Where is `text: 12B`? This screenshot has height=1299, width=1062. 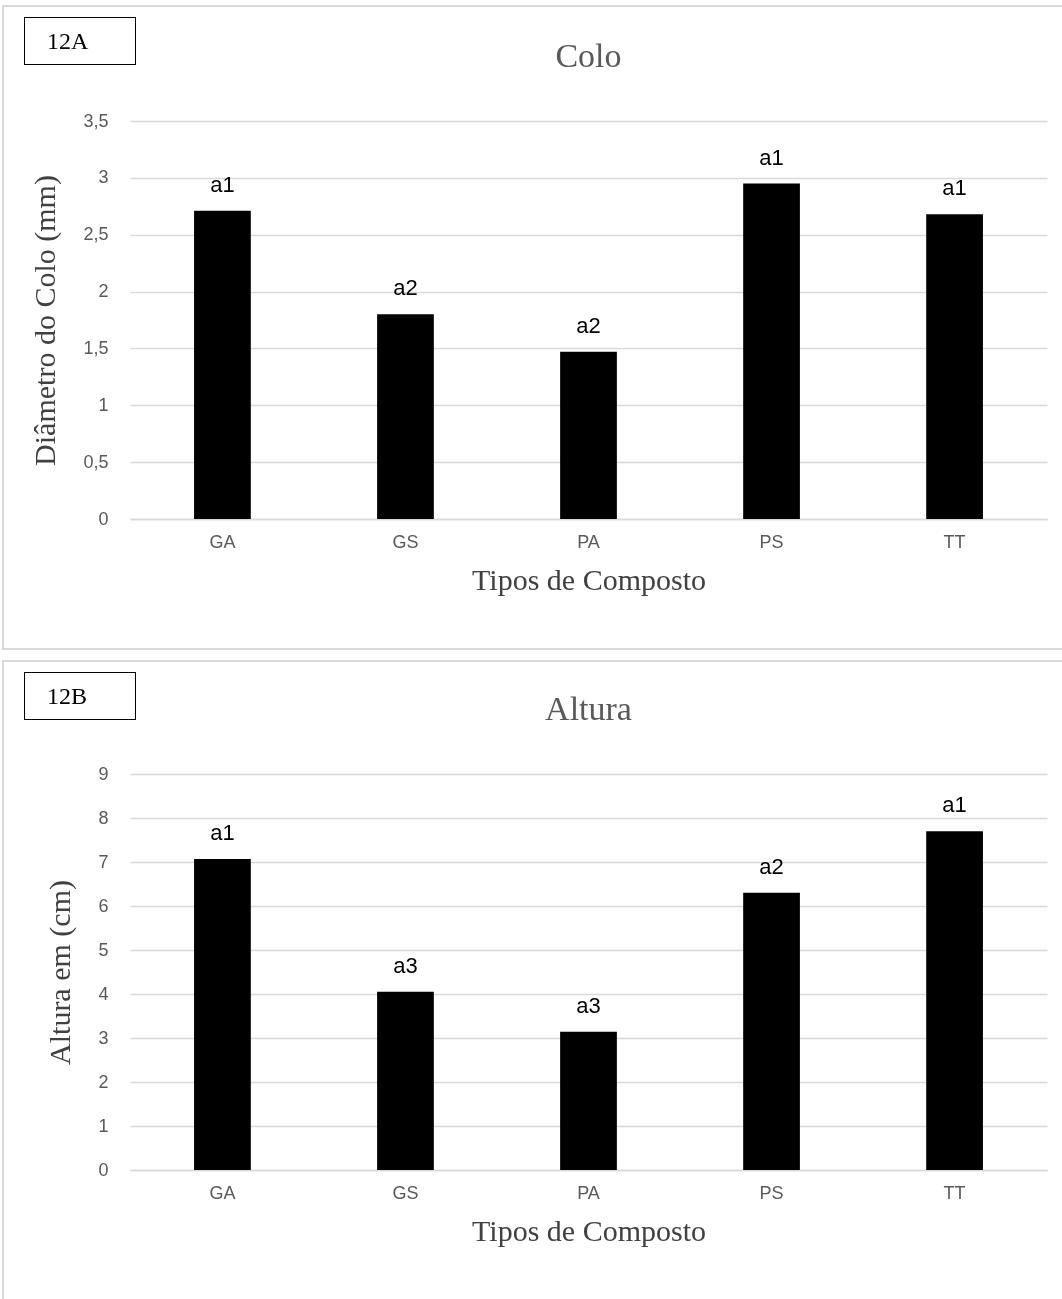
text: 12B is located at coordinates (80, 696).